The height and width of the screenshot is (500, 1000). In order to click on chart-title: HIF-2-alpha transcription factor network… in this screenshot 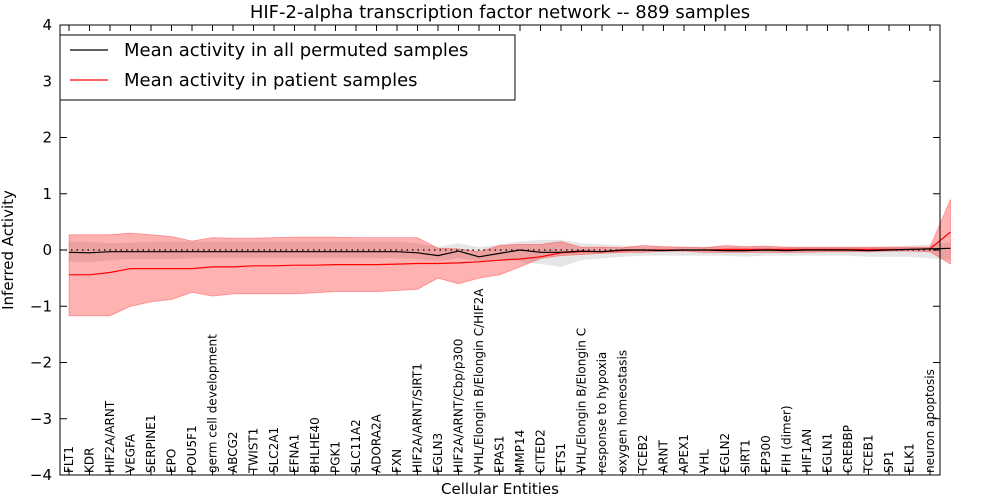, I will do `click(500, 12)`.